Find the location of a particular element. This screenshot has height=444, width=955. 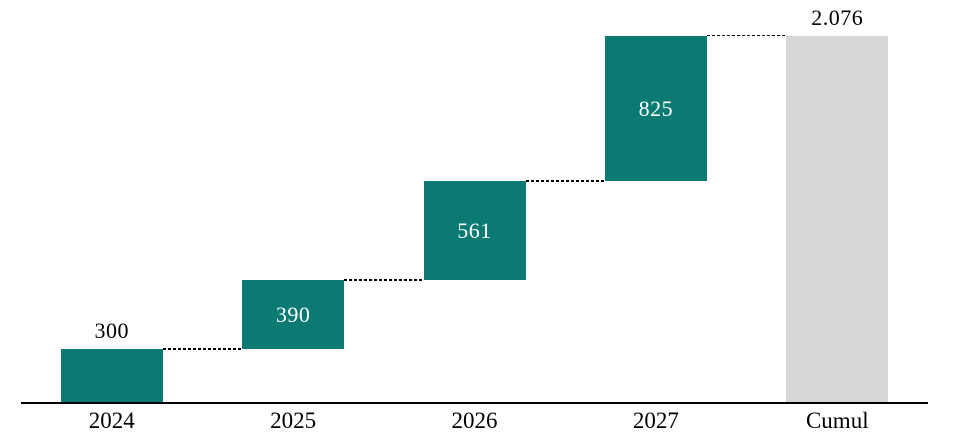

bar-2026: 561 is located at coordinates (474, 231).